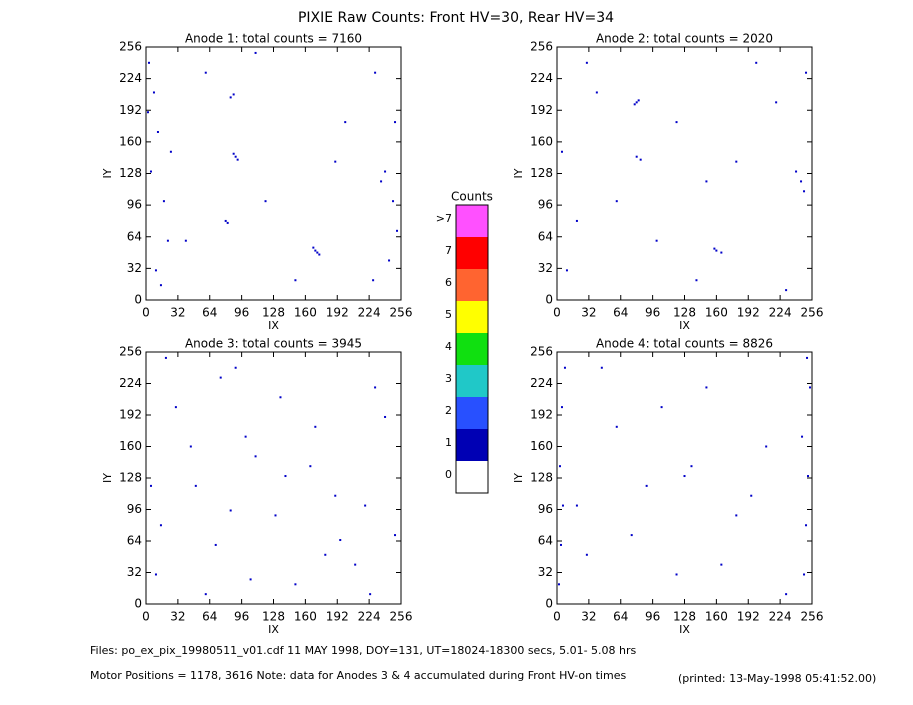 Image resolution: width=913 pixels, height=705 pixels. What do you see at coordinates (273, 173) in the screenshot?
I see `plot-frame` at bounding box center [273, 173].